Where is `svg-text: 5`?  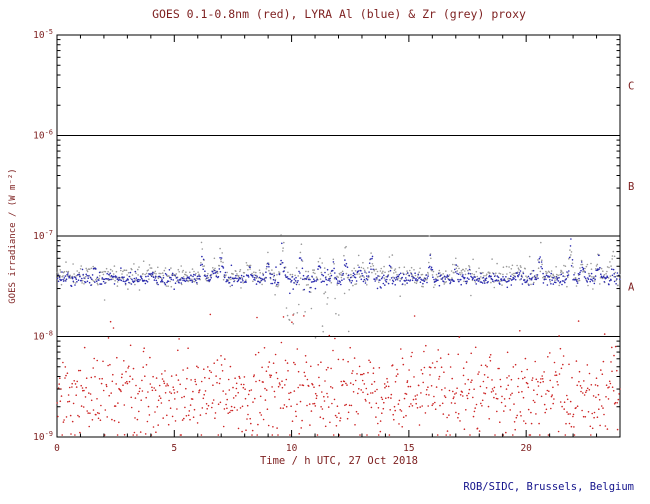 svg-text: 5 is located at coordinates (174, 448).